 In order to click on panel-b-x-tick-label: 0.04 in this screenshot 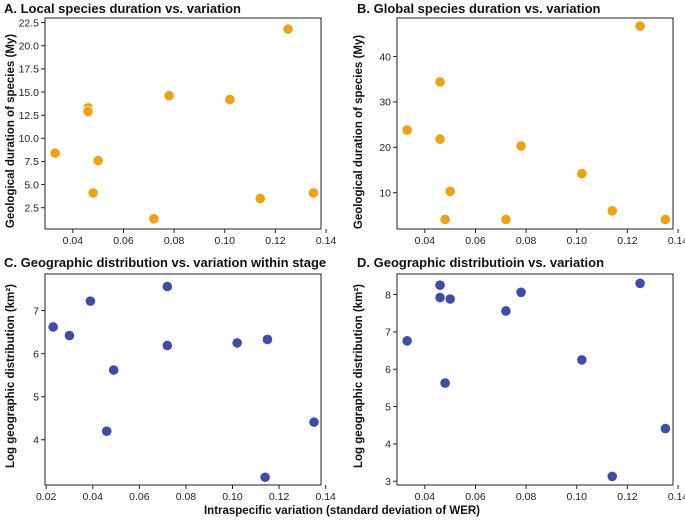, I will do `click(425, 241)`.